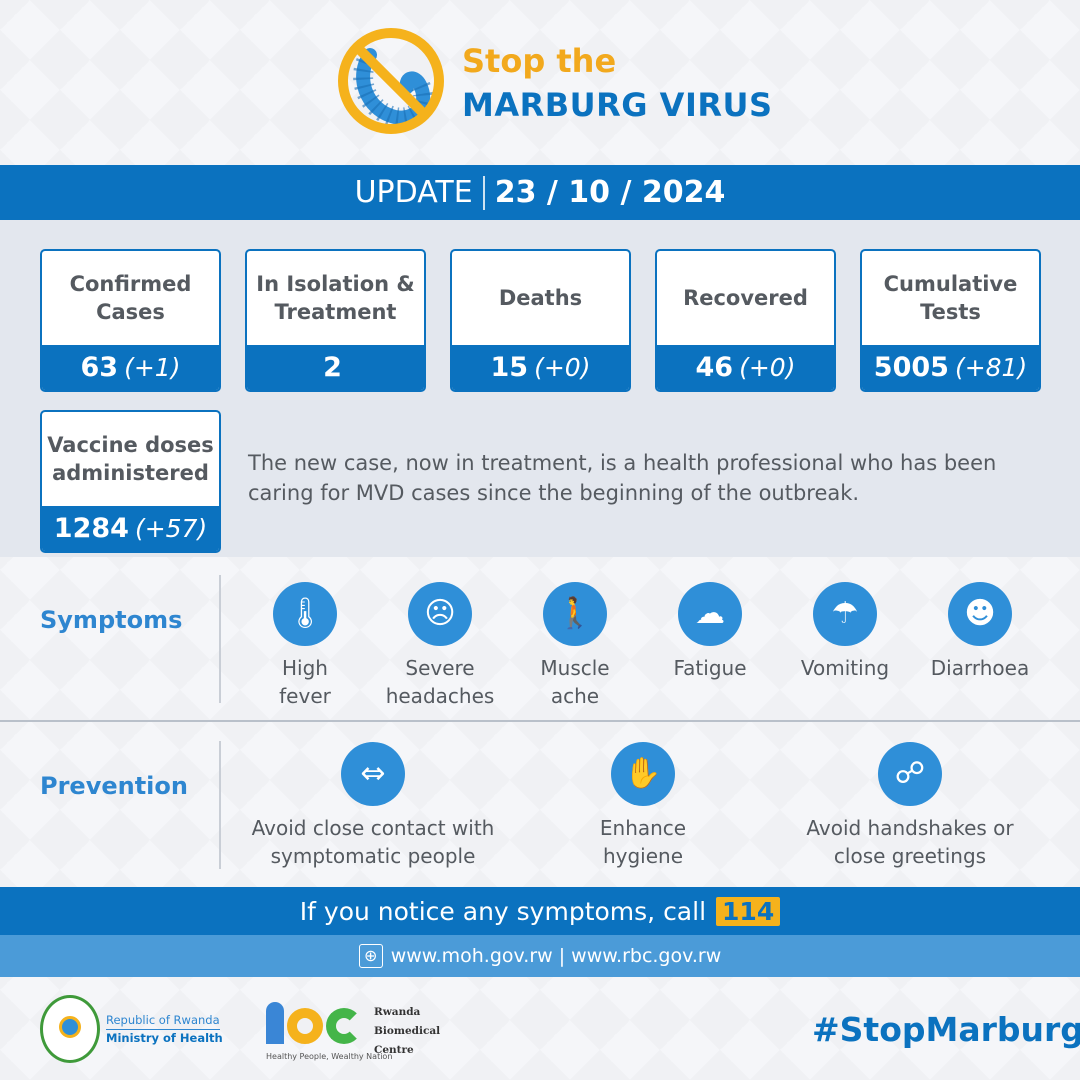  I want to click on stat-card-vaccine: Vaccine doses administered 1284 (+57), so click(130, 481).